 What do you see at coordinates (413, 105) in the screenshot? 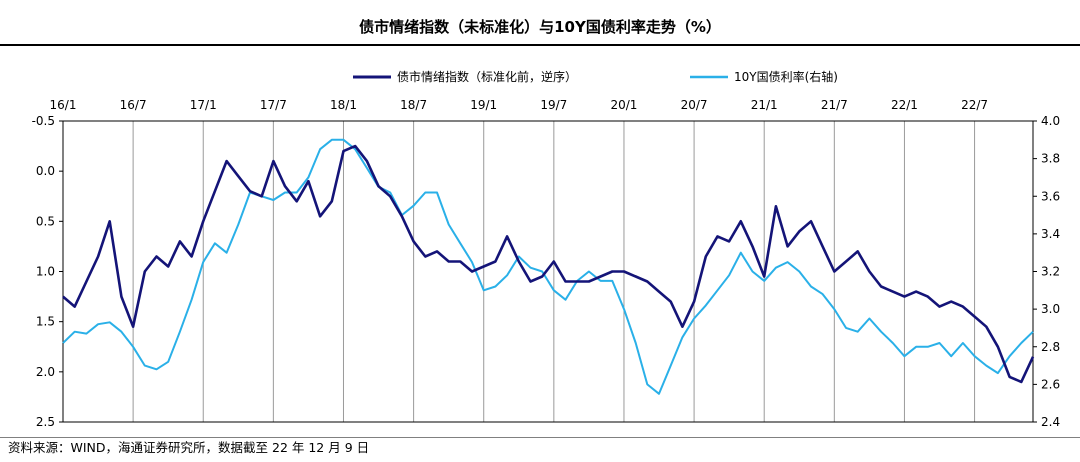
I see `x-tick-label: 18/7` at bounding box center [413, 105].